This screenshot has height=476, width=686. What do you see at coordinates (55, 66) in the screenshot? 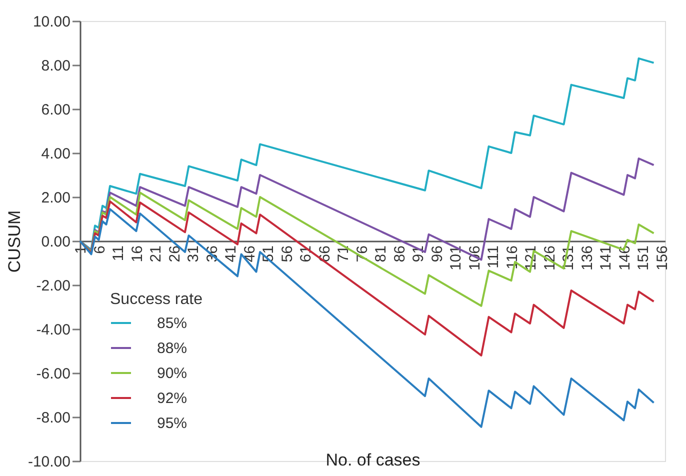
I see `y-tick-label: 8.00` at bounding box center [55, 66].